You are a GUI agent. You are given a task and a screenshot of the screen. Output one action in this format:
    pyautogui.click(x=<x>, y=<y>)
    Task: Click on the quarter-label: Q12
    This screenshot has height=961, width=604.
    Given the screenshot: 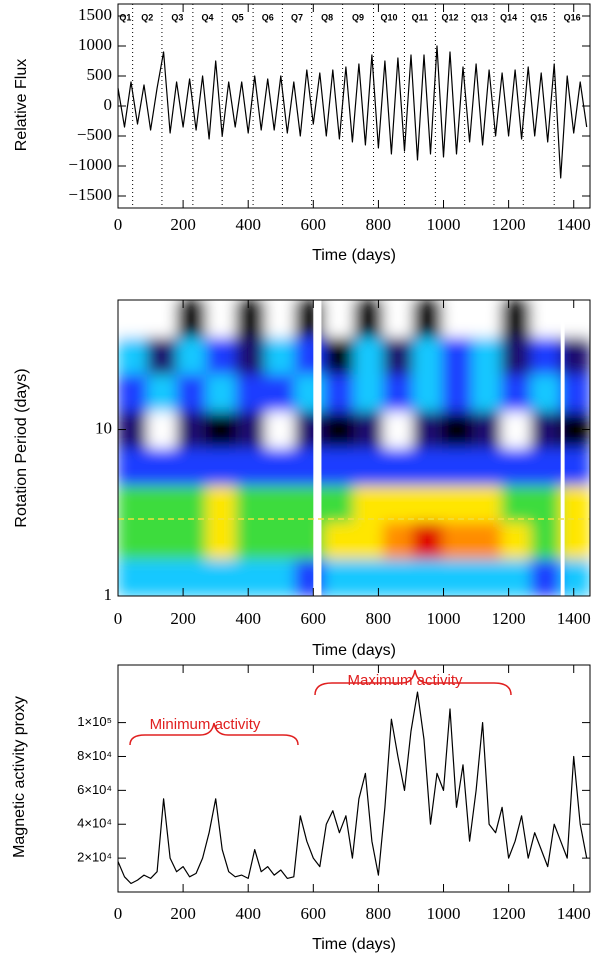 What is the action you would take?
    pyautogui.click(x=450, y=17)
    